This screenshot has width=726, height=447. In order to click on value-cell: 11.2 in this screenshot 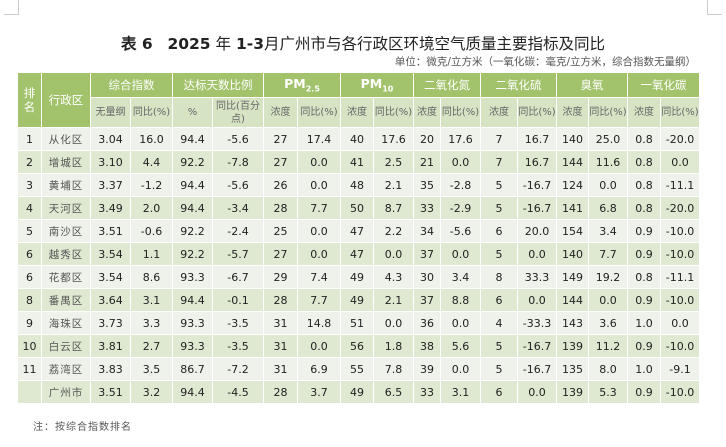, I will do `click(608, 346)`.